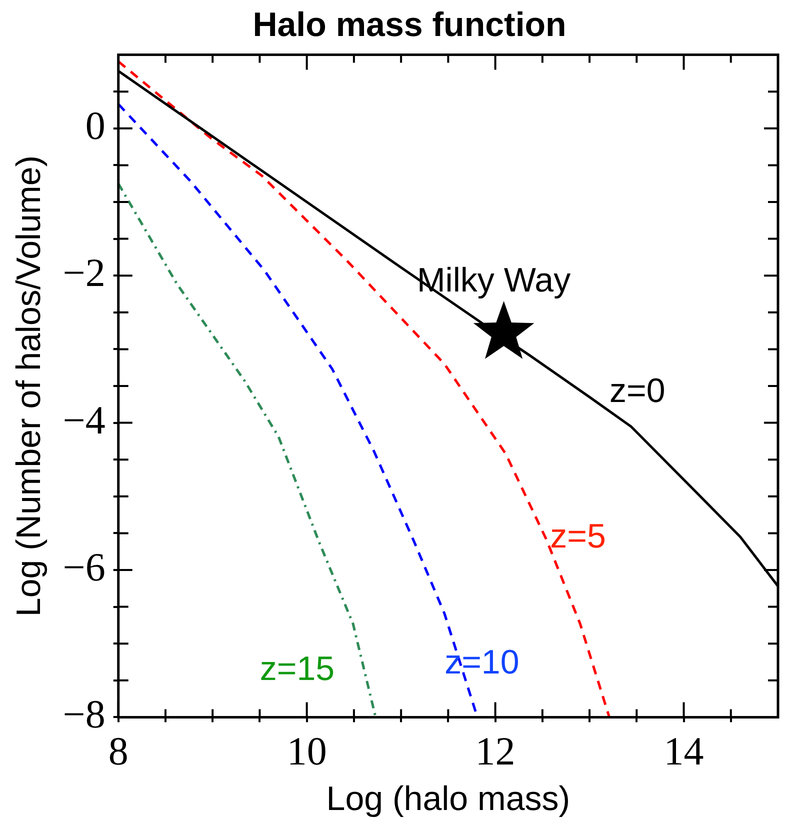 Image resolution: width=811 pixels, height=823 pixels. I want to click on y-tick-label: −2, so click(84, 273).